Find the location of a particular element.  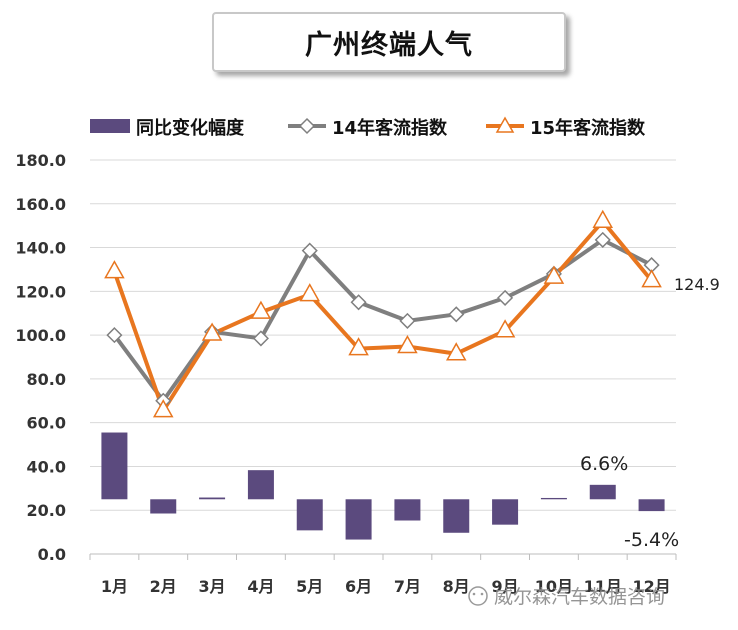

marker-15-4月 is located at coordinates (261, 309).